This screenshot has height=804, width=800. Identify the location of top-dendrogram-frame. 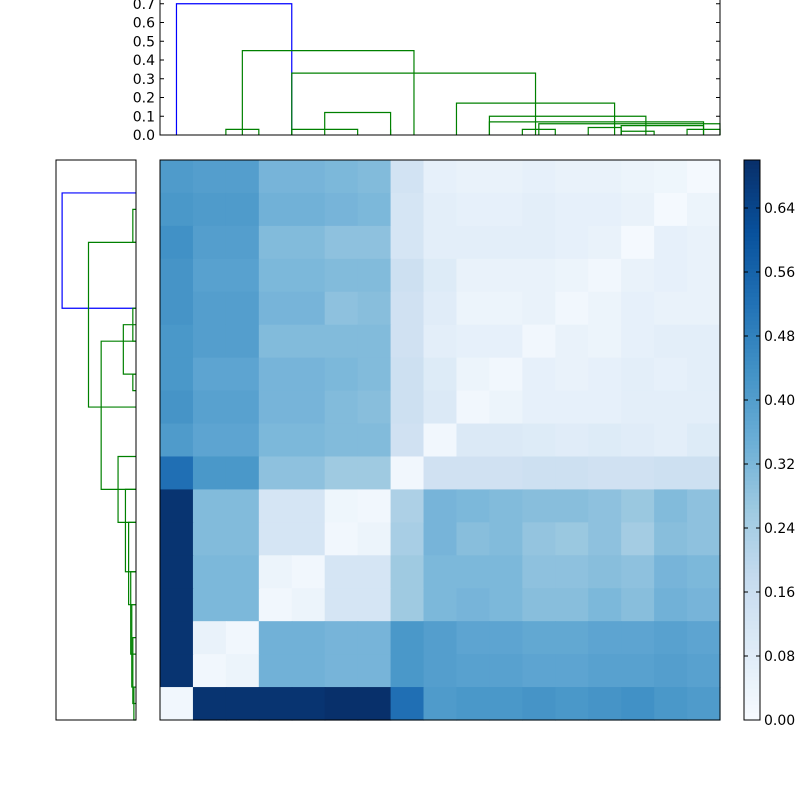
(440, 68).